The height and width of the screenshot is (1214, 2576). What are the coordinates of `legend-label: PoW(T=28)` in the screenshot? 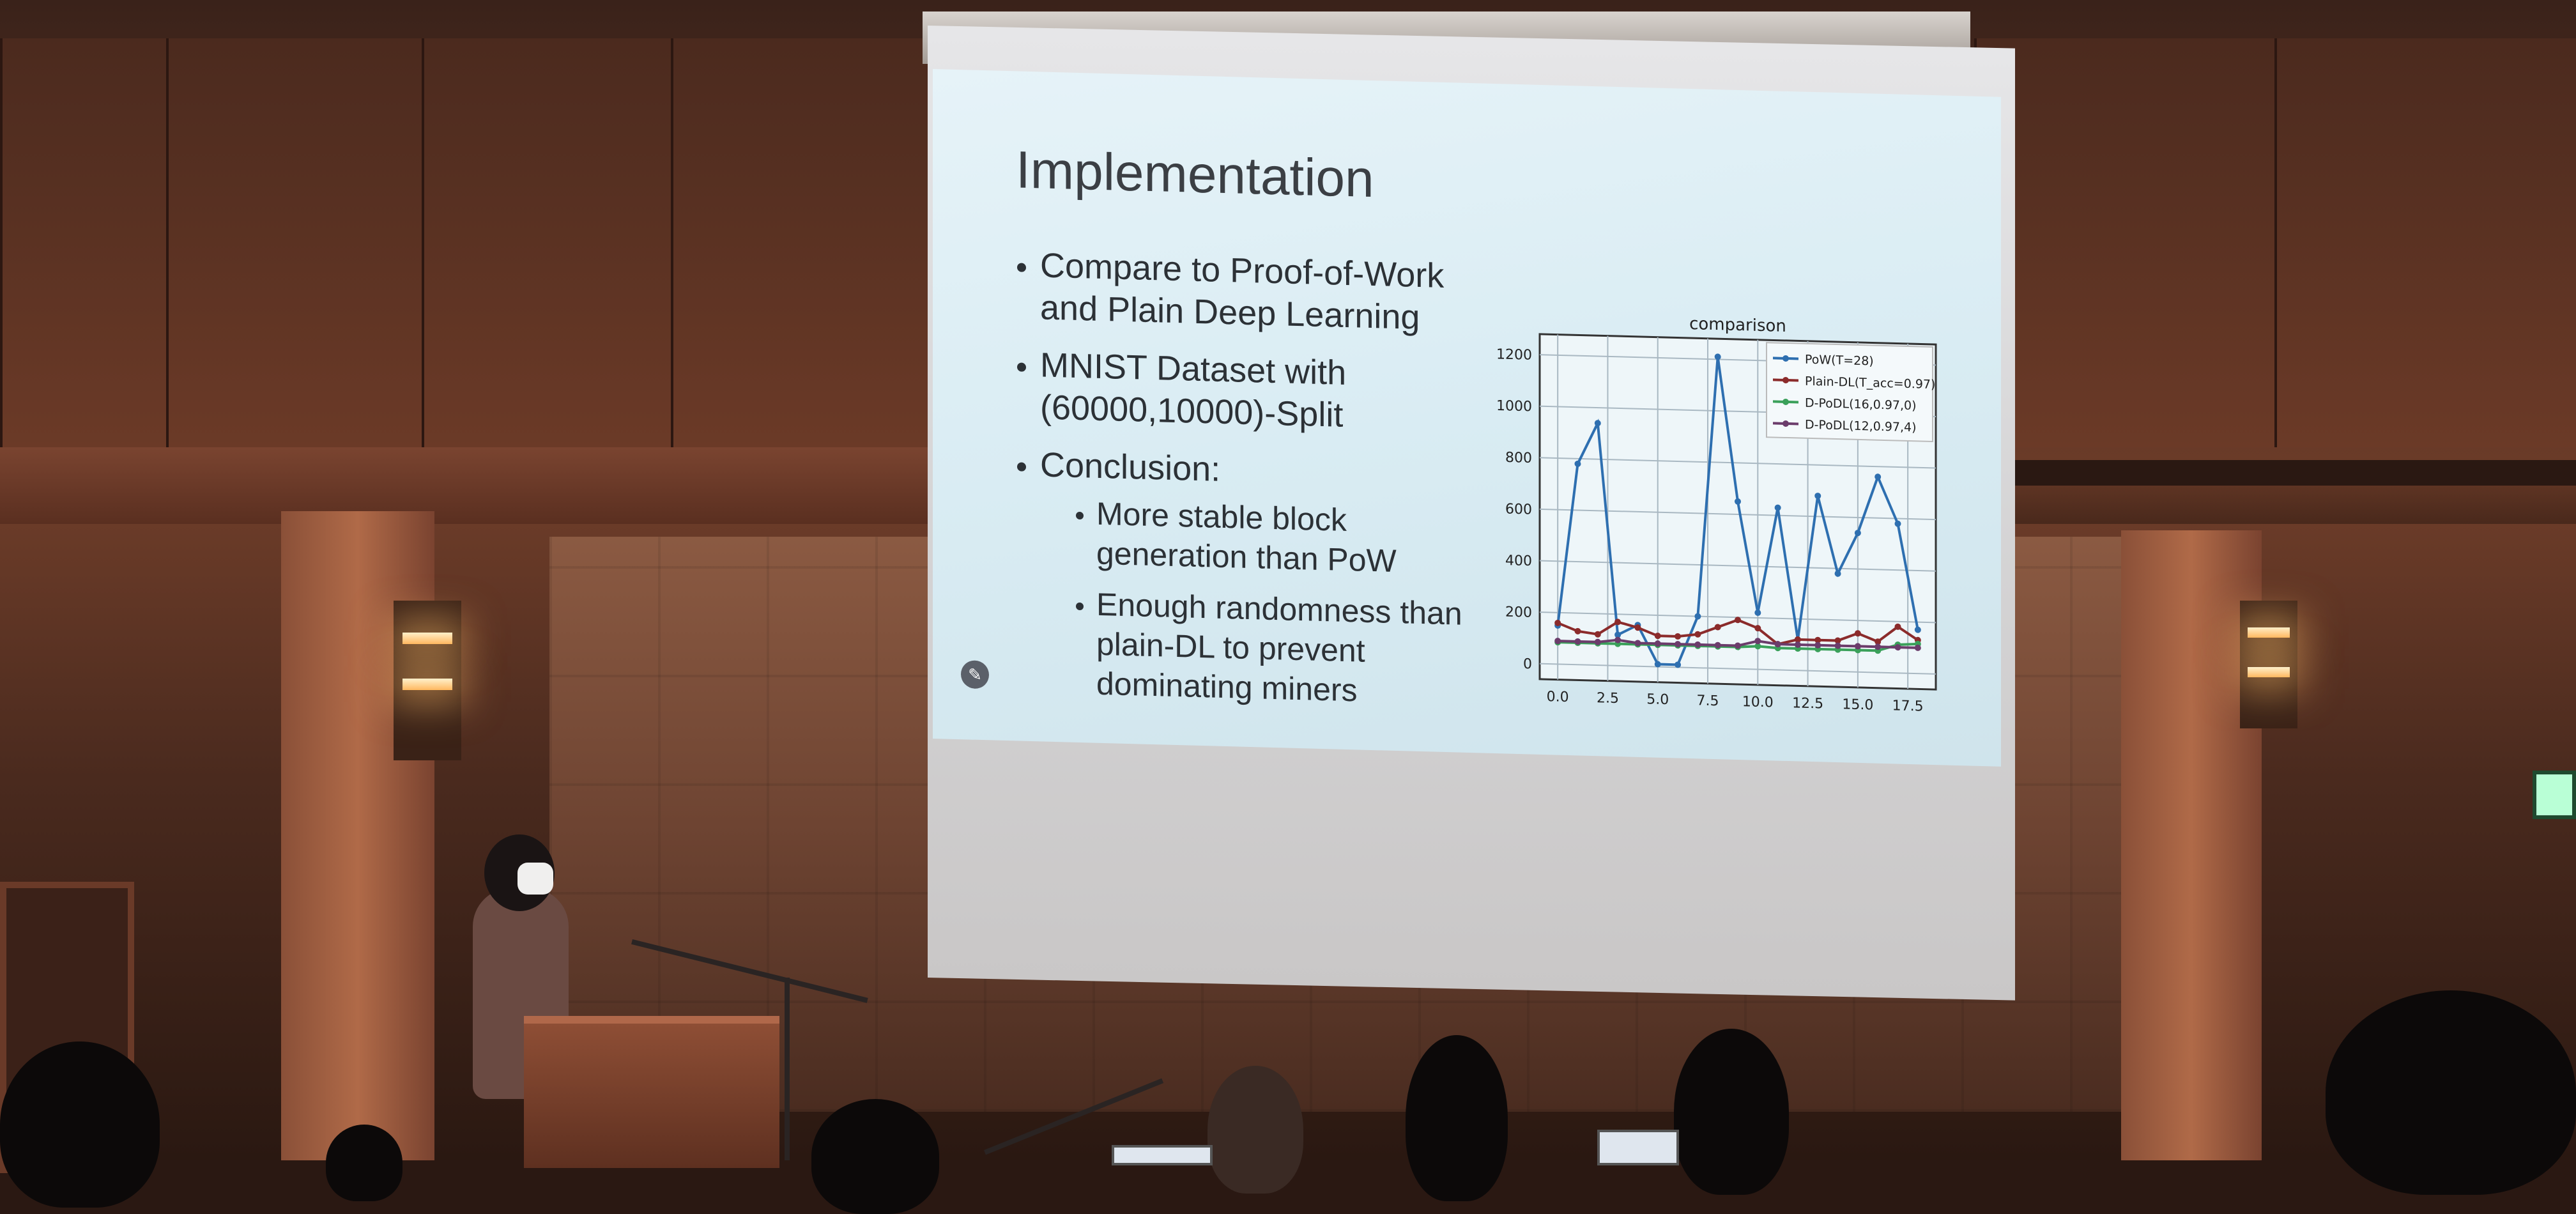 It's located at (1839, 361).